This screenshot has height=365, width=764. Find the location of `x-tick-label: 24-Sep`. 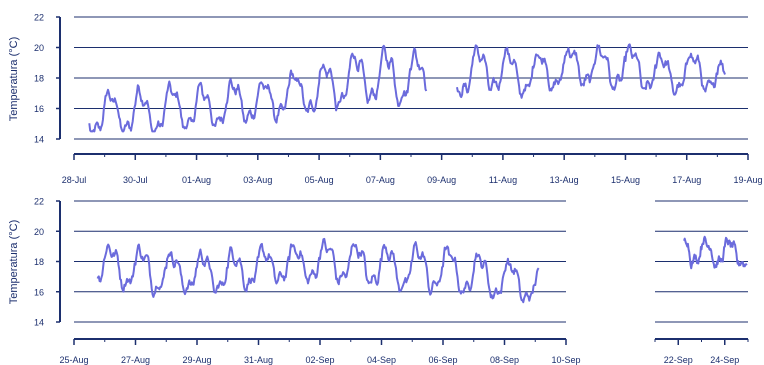

x-tick-label: 24-Sep is located at coordinates (724, 360).